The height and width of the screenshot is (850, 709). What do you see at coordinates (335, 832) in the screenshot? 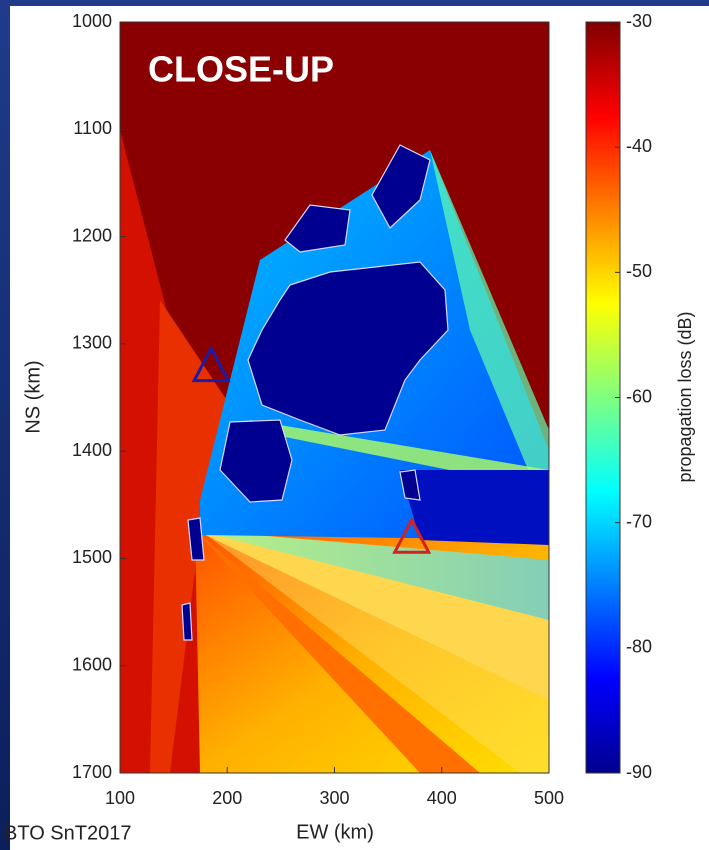
I see `x-axis-label: EW (km)` at bounding box center [335, 832].